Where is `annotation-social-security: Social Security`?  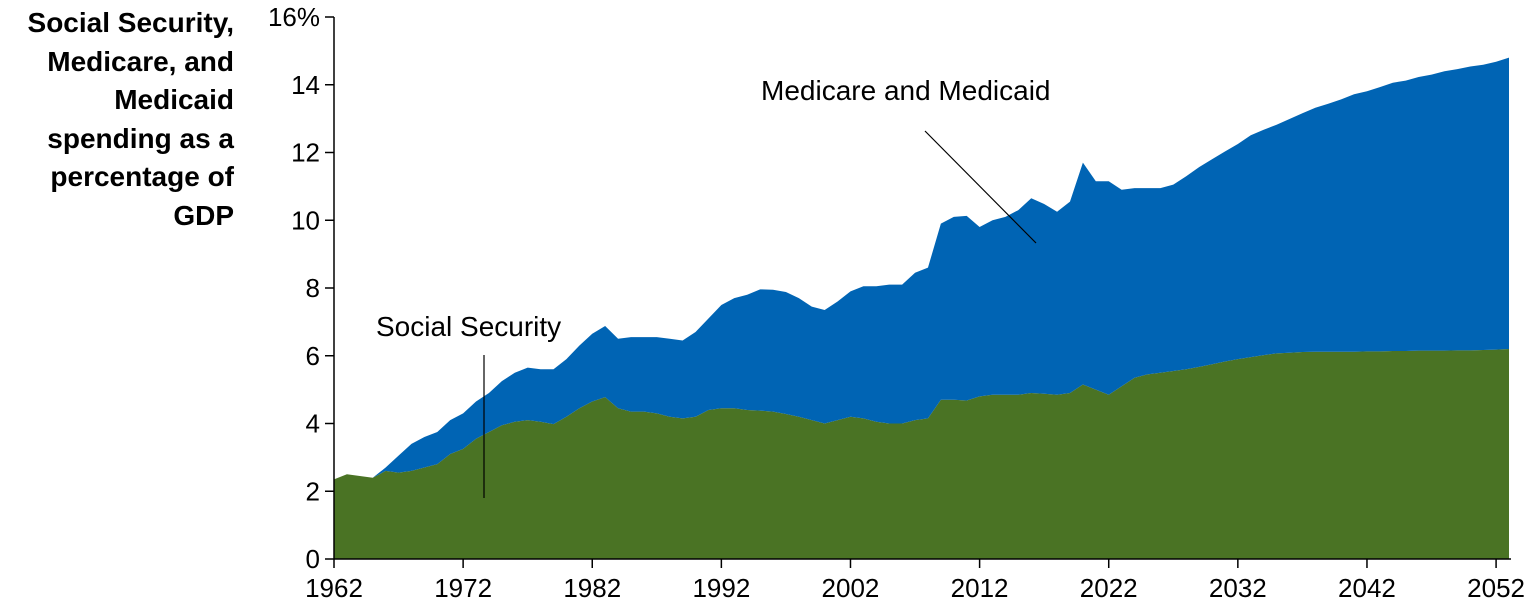 annotation-social-security: Social Security is located at coordinates (468, 326).